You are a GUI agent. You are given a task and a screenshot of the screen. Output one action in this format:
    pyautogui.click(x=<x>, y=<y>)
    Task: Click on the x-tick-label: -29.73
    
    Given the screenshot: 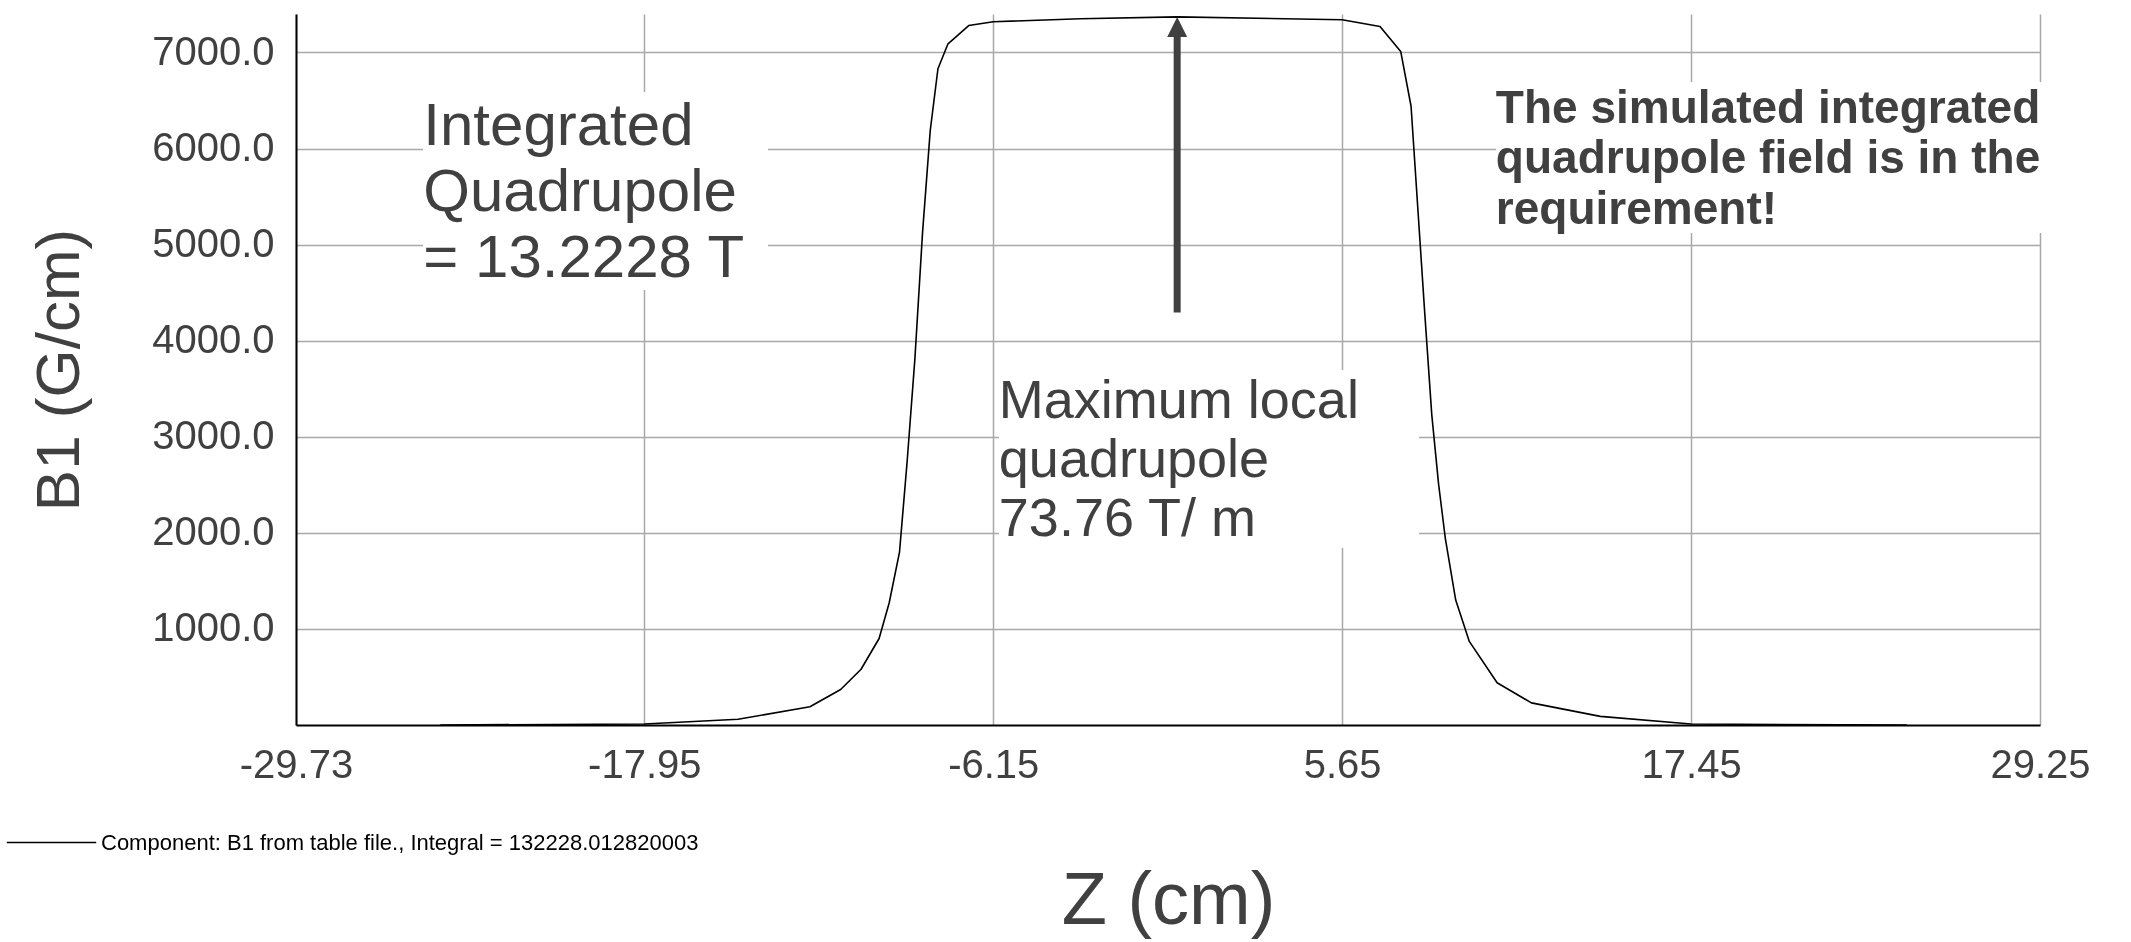 What is the action you would take?
    pyautogui.click(x=296, y=763)
    